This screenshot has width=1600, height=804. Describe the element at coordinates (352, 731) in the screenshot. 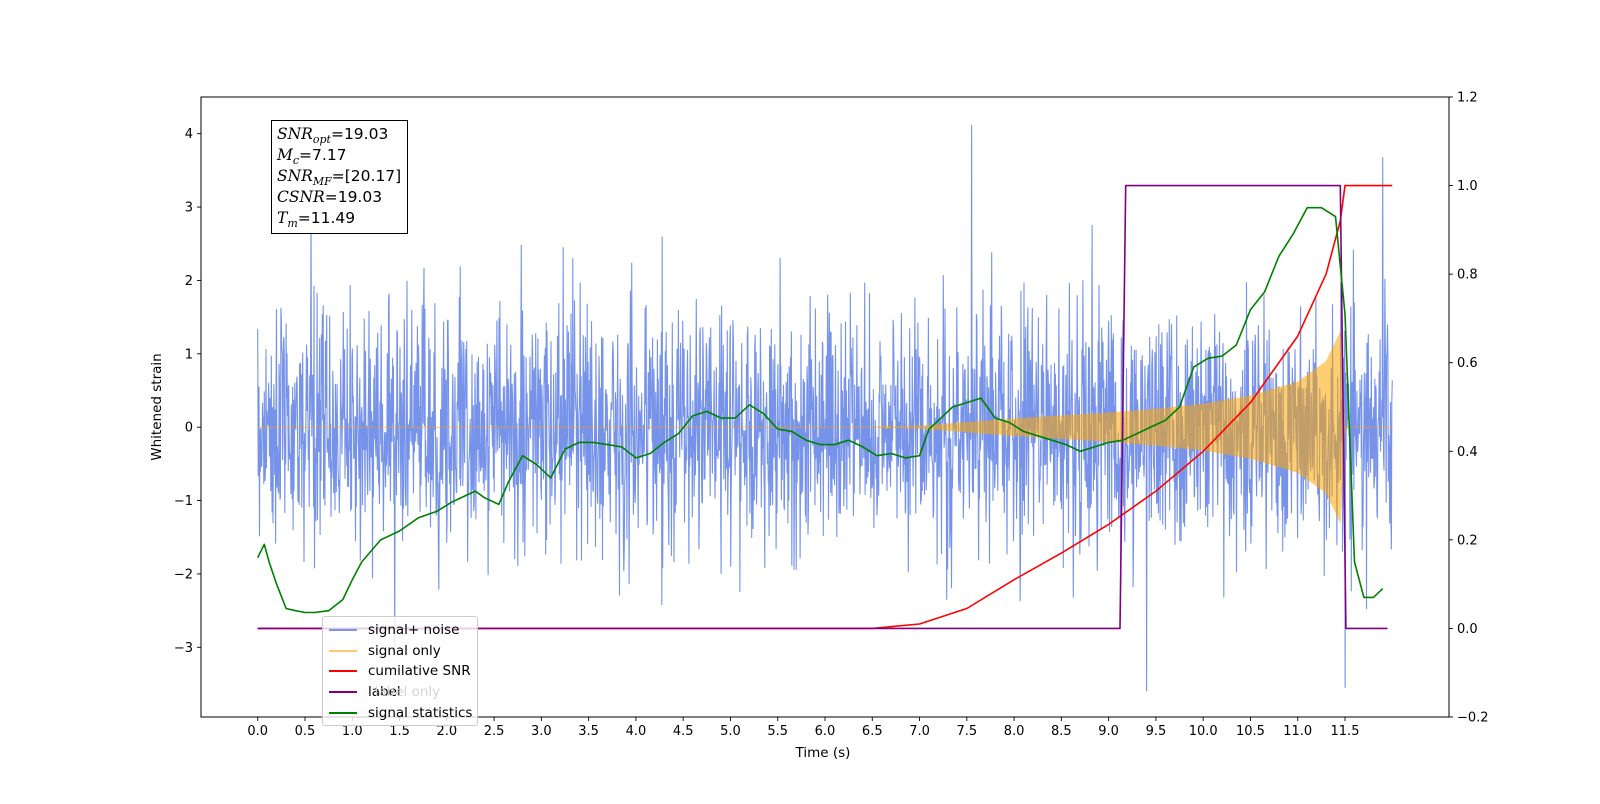

I see `x-tick-label: 1.0` at that location.